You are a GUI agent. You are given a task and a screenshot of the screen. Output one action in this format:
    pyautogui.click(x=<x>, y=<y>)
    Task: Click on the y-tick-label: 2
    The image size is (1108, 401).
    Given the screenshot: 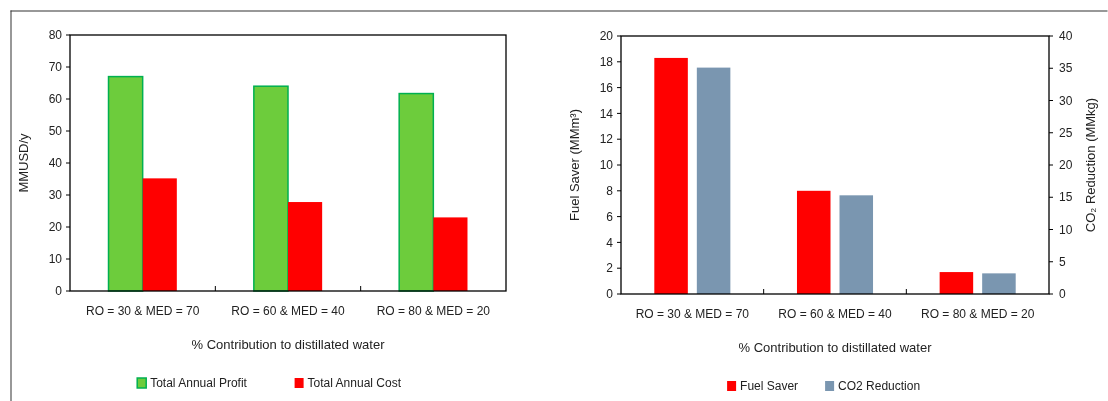 What is the action you would take?
    pyautogui.click(x=610, y=268)
    